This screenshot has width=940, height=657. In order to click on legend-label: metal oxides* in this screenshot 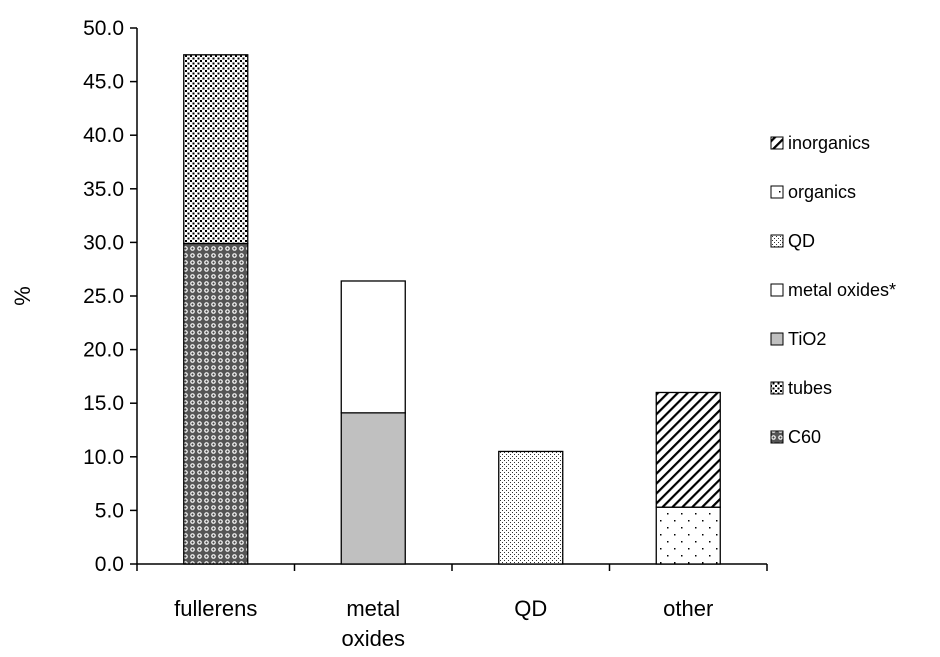, I will do `click(842, 290)`.